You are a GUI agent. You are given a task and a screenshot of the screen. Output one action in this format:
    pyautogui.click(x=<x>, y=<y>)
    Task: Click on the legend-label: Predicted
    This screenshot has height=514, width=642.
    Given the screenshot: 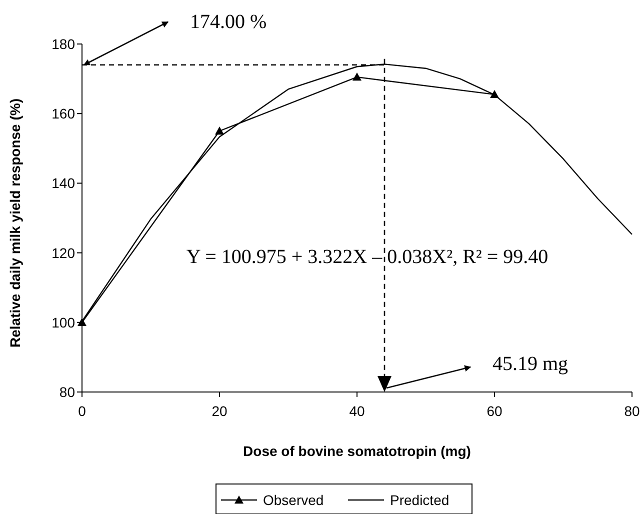 What is the action you would take?
    pyautogui.click(x=420, y=500)
    